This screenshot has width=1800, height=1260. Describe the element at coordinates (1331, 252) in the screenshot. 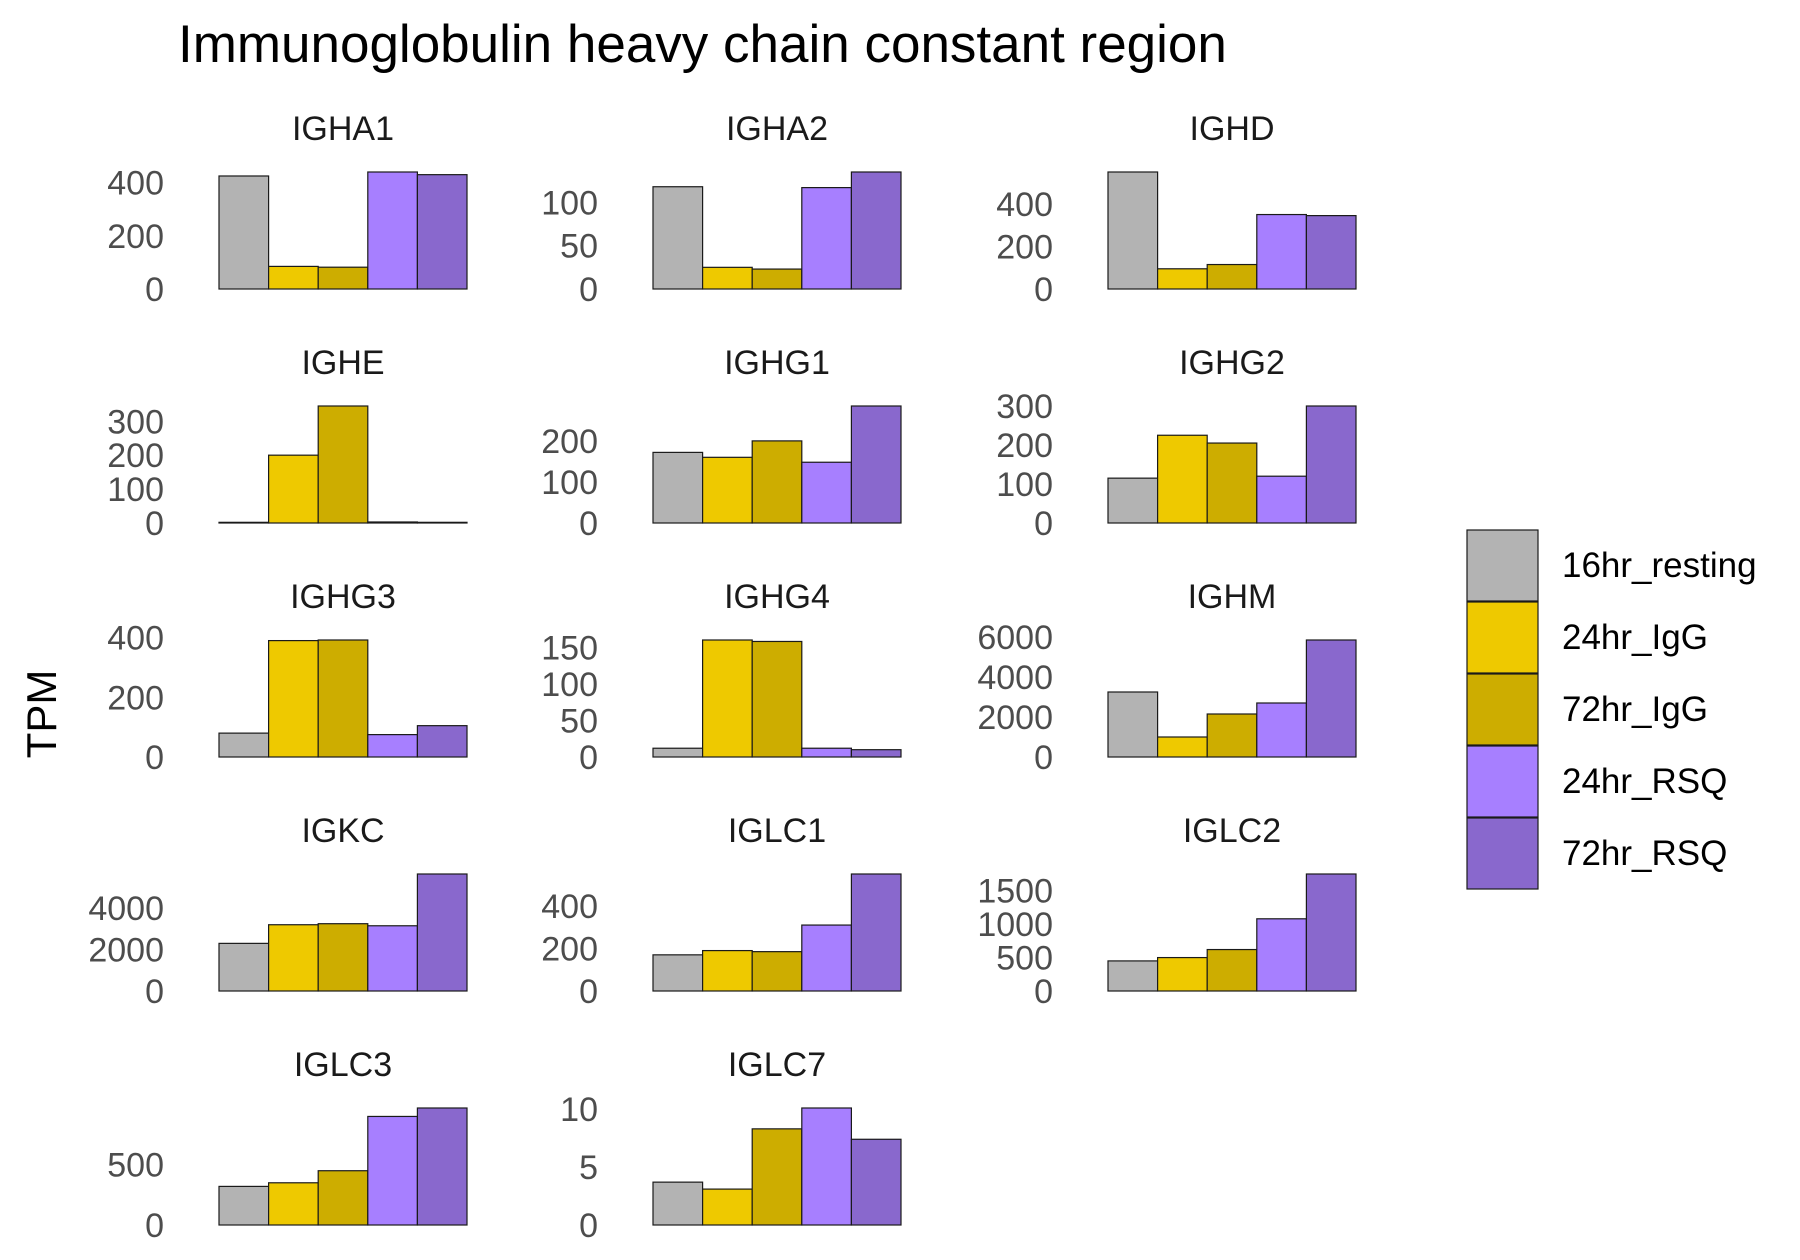

I see `bar-ighd-72hr-rsq` at that location.